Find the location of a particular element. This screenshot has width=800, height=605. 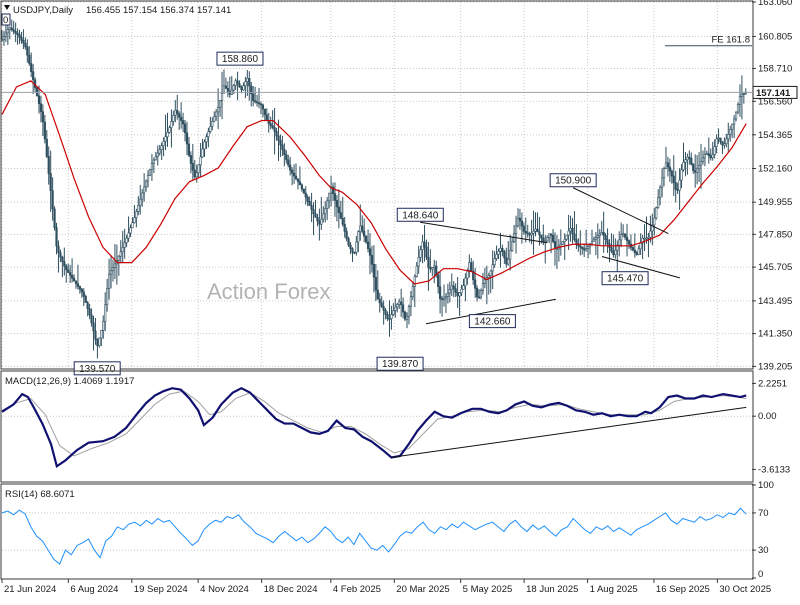

rsi-y-tick-label: 30 is located at coordinates (763, 550).